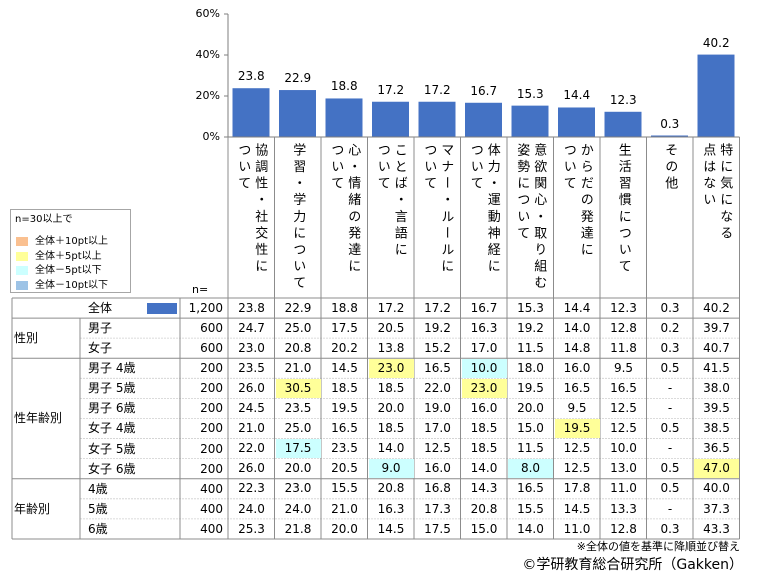  What do you see at coordinates (716, 508) in the screenshot?
I see `table-cell: 37.3` at bounding box center [716, 508].